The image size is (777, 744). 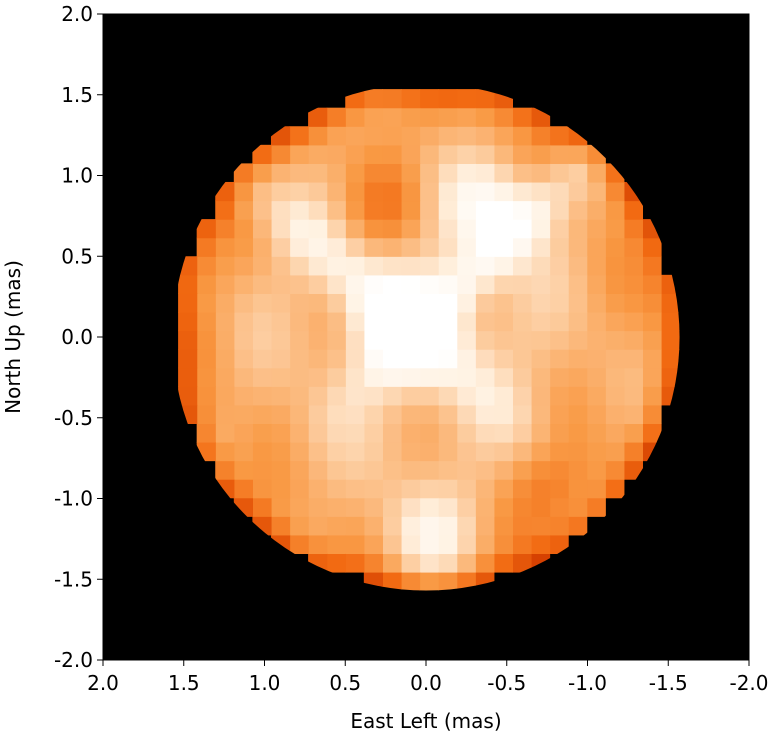 I want to click on y-axis-label: North Up (mas), so click(x=13, y=337).